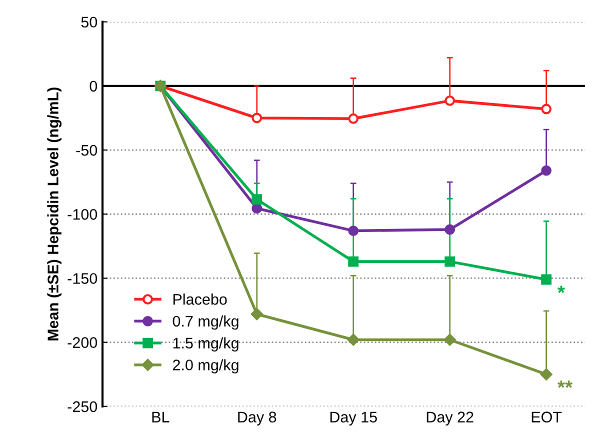 This screenshot has width=603, height=437. Describe the element at coordinates (205, 344) in the screenshot. I see `legend-label: 1.5 mg/kg` at that location.